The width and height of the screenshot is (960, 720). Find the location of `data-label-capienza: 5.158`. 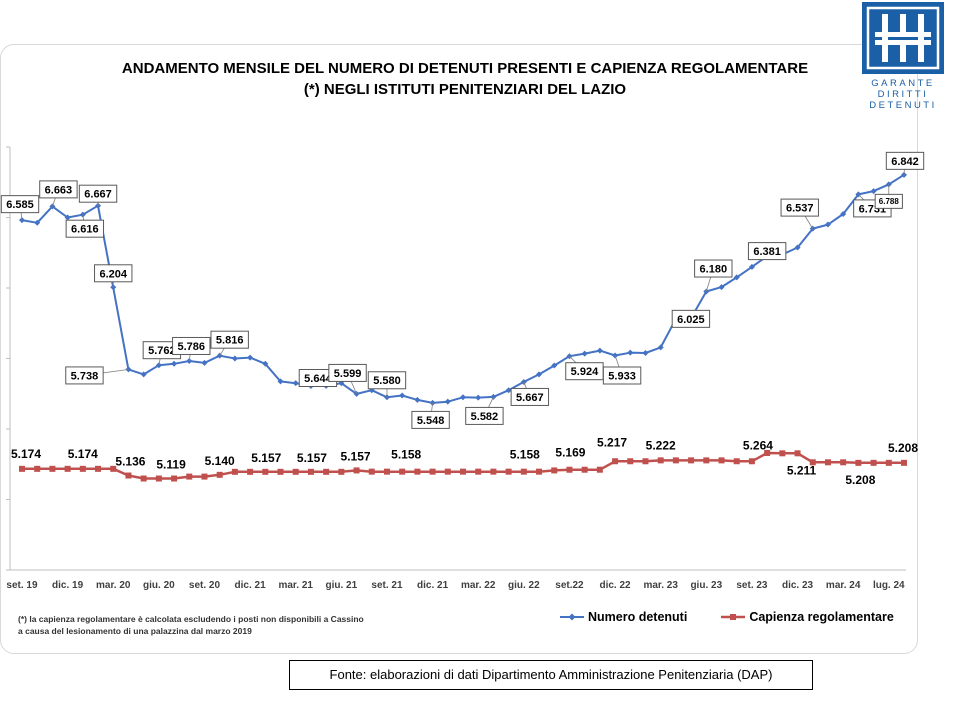

data-label-capienza: 5.158 is located at coordinates (525, 455).